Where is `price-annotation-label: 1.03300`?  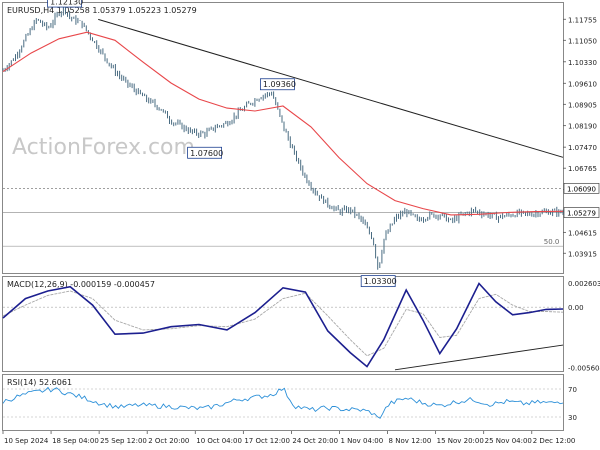 price-annotation-label: 1.03300 is located at coordinates (380, 281).